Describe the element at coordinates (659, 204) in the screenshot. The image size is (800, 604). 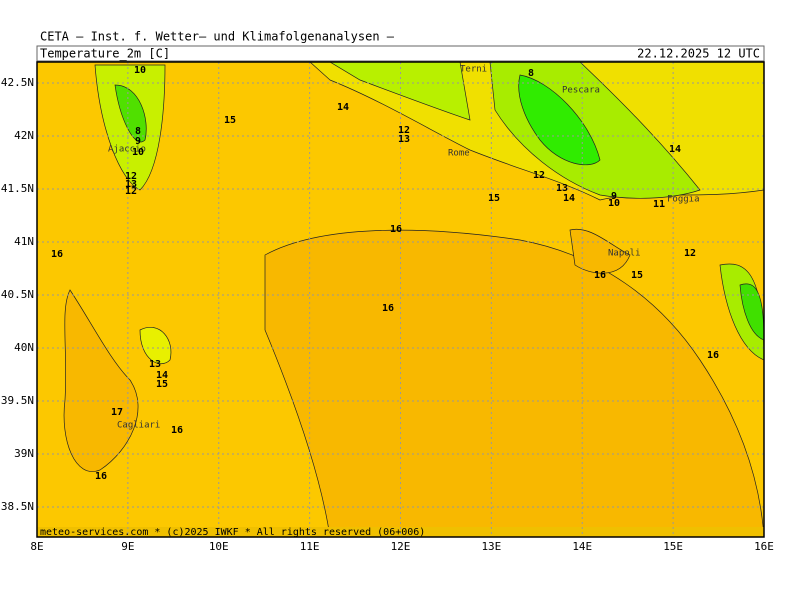
I see `contour-label: 11` at that location.